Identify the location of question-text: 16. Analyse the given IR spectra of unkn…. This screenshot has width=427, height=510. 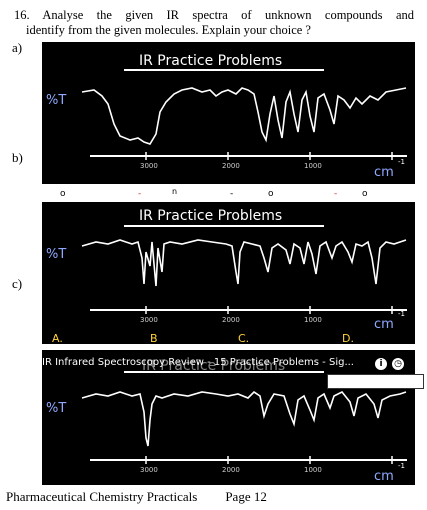
(214, 23).